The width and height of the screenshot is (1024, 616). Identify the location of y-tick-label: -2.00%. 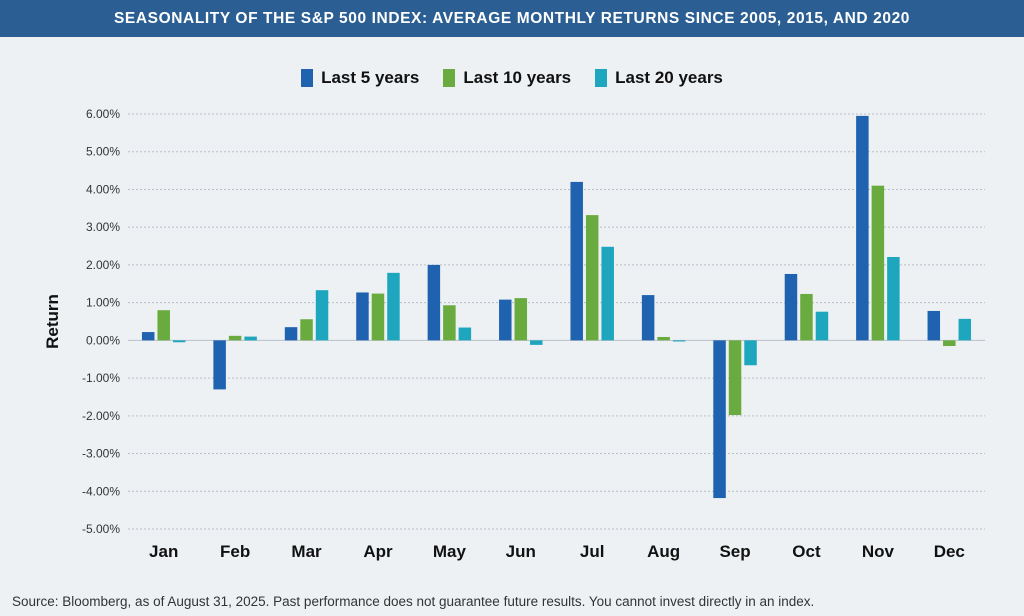
(101, 416).